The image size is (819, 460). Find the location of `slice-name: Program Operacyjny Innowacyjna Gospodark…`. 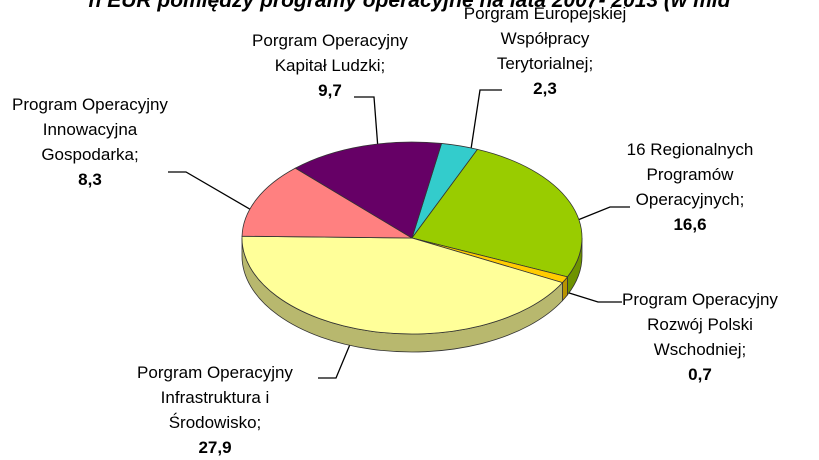

slice-name: Program Operacyjny Innowacyjna Gospodark… is located at coordinates (90, 129).